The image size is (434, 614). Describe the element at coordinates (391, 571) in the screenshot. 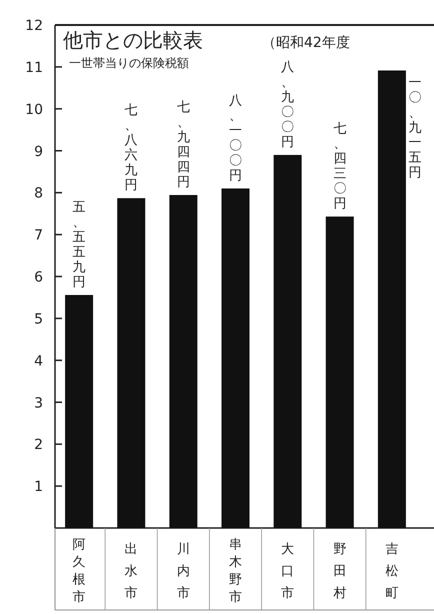

I see `x-tick-label: 吉松町` at that location.